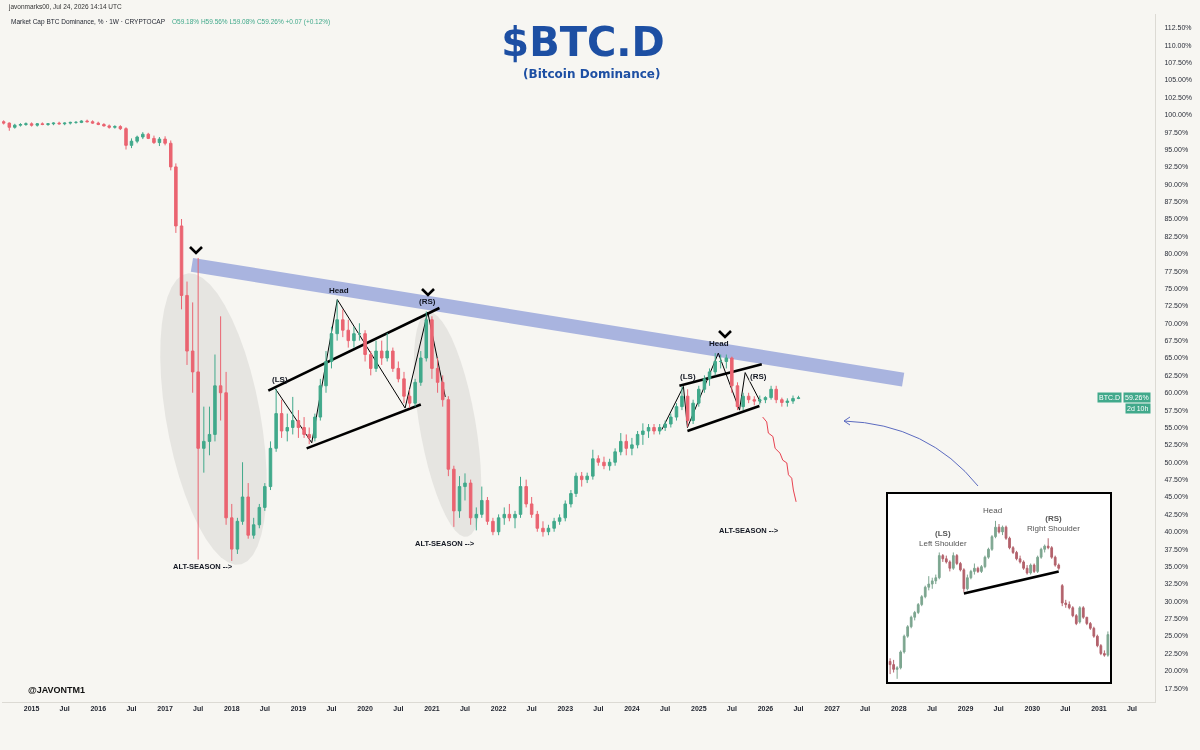 The width and height of the screenshot is (1200, 750). Describe the element at coordinates (1054, 524) in the screenshot. I see `annotation: (RS) Right Shoulder` at that location.